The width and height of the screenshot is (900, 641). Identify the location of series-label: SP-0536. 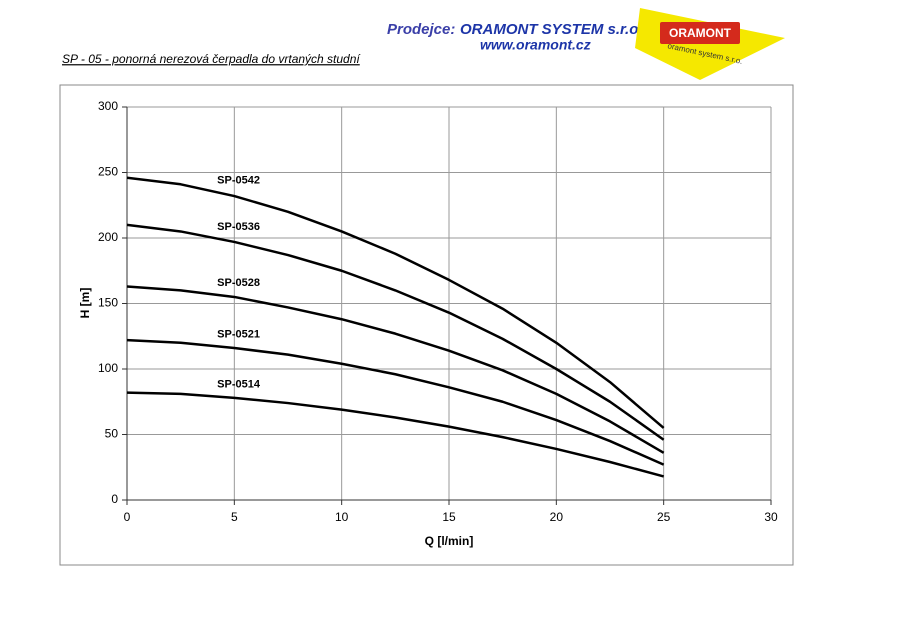
(238, 227).